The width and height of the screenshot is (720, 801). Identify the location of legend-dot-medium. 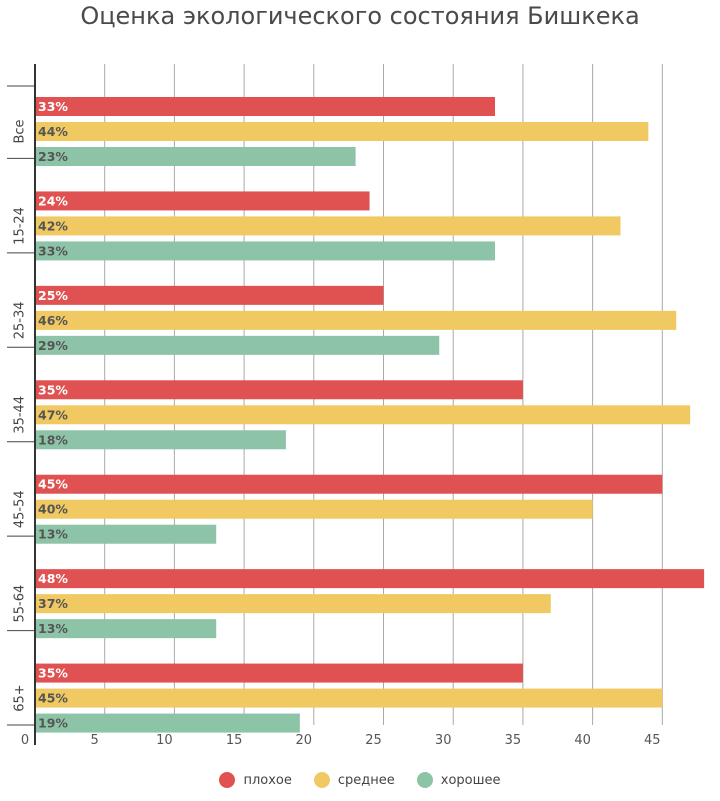
(321, 780).